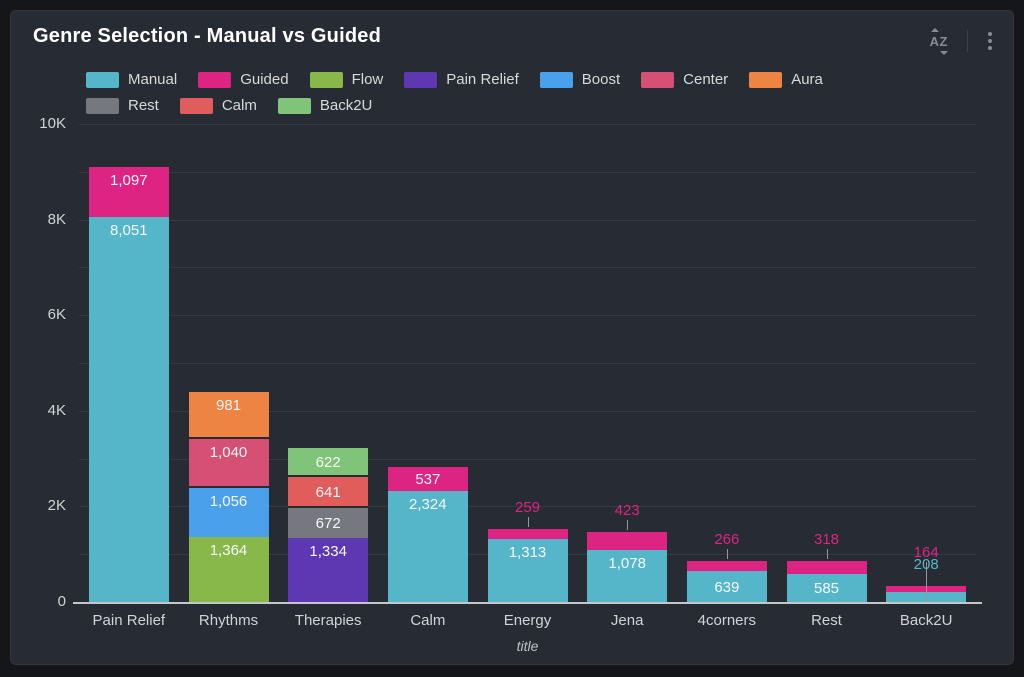  I want to click on legend-label: Back2U, so click(346, 105).